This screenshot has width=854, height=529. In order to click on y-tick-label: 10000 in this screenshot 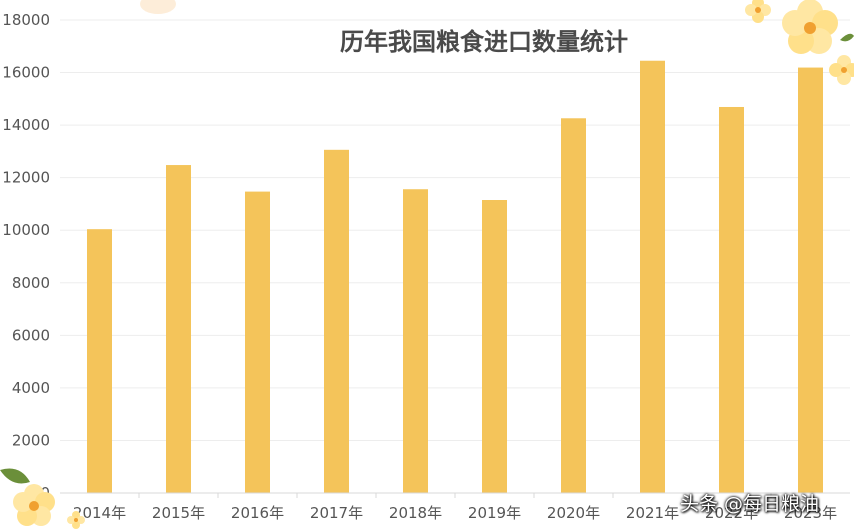, I will do `click(26, 230)`.